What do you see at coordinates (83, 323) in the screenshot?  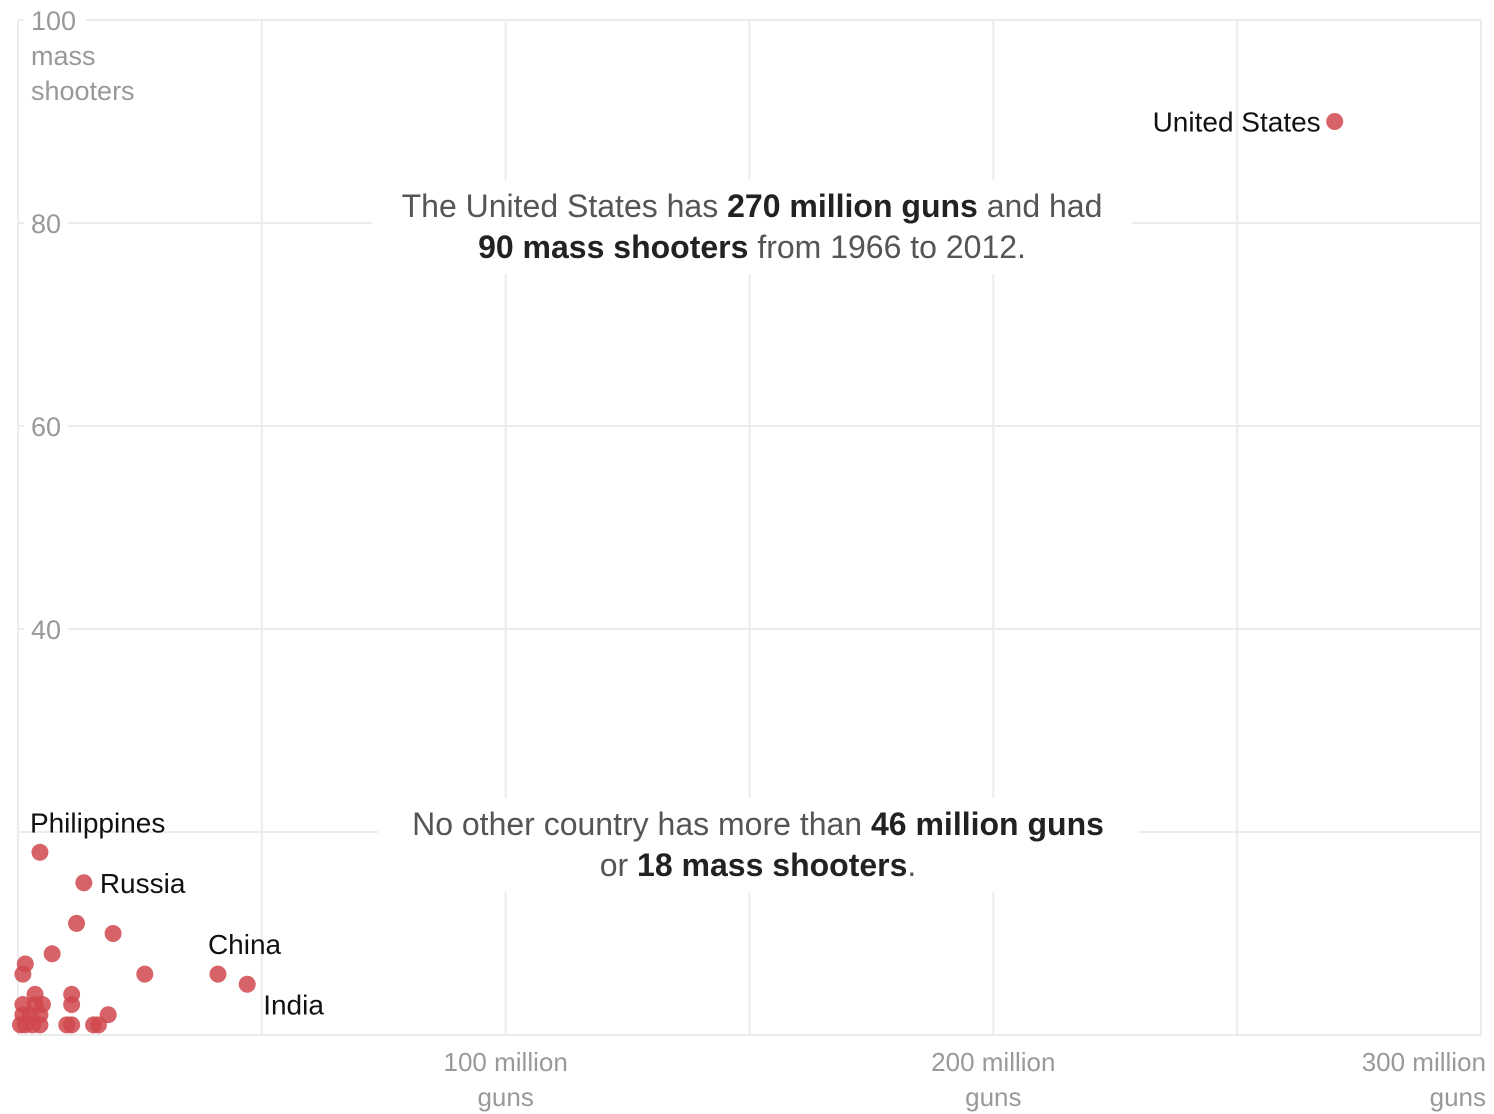 I see `y-axis: 100 mass shooters 80 60 40` at bounding box center [83, 323].